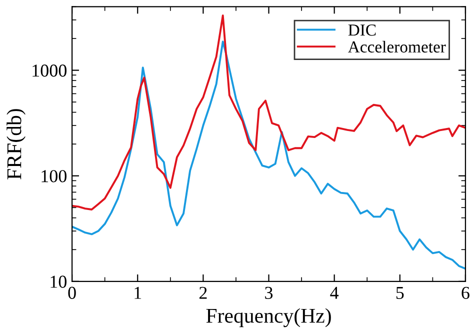  I want to click on x-axis-title: Frequency(Hz), so click(268, 318).